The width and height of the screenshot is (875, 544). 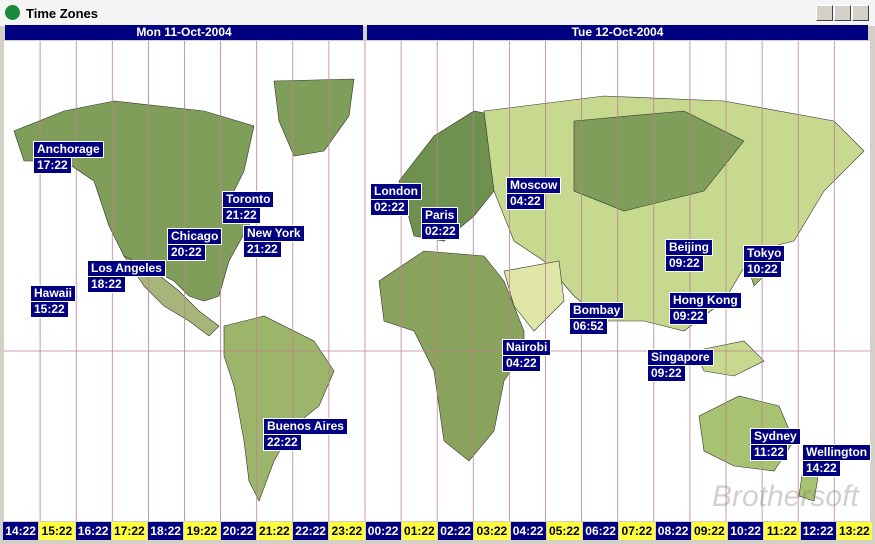 I want to click on hour-cell: 20:22, so click(x=238, y=531).